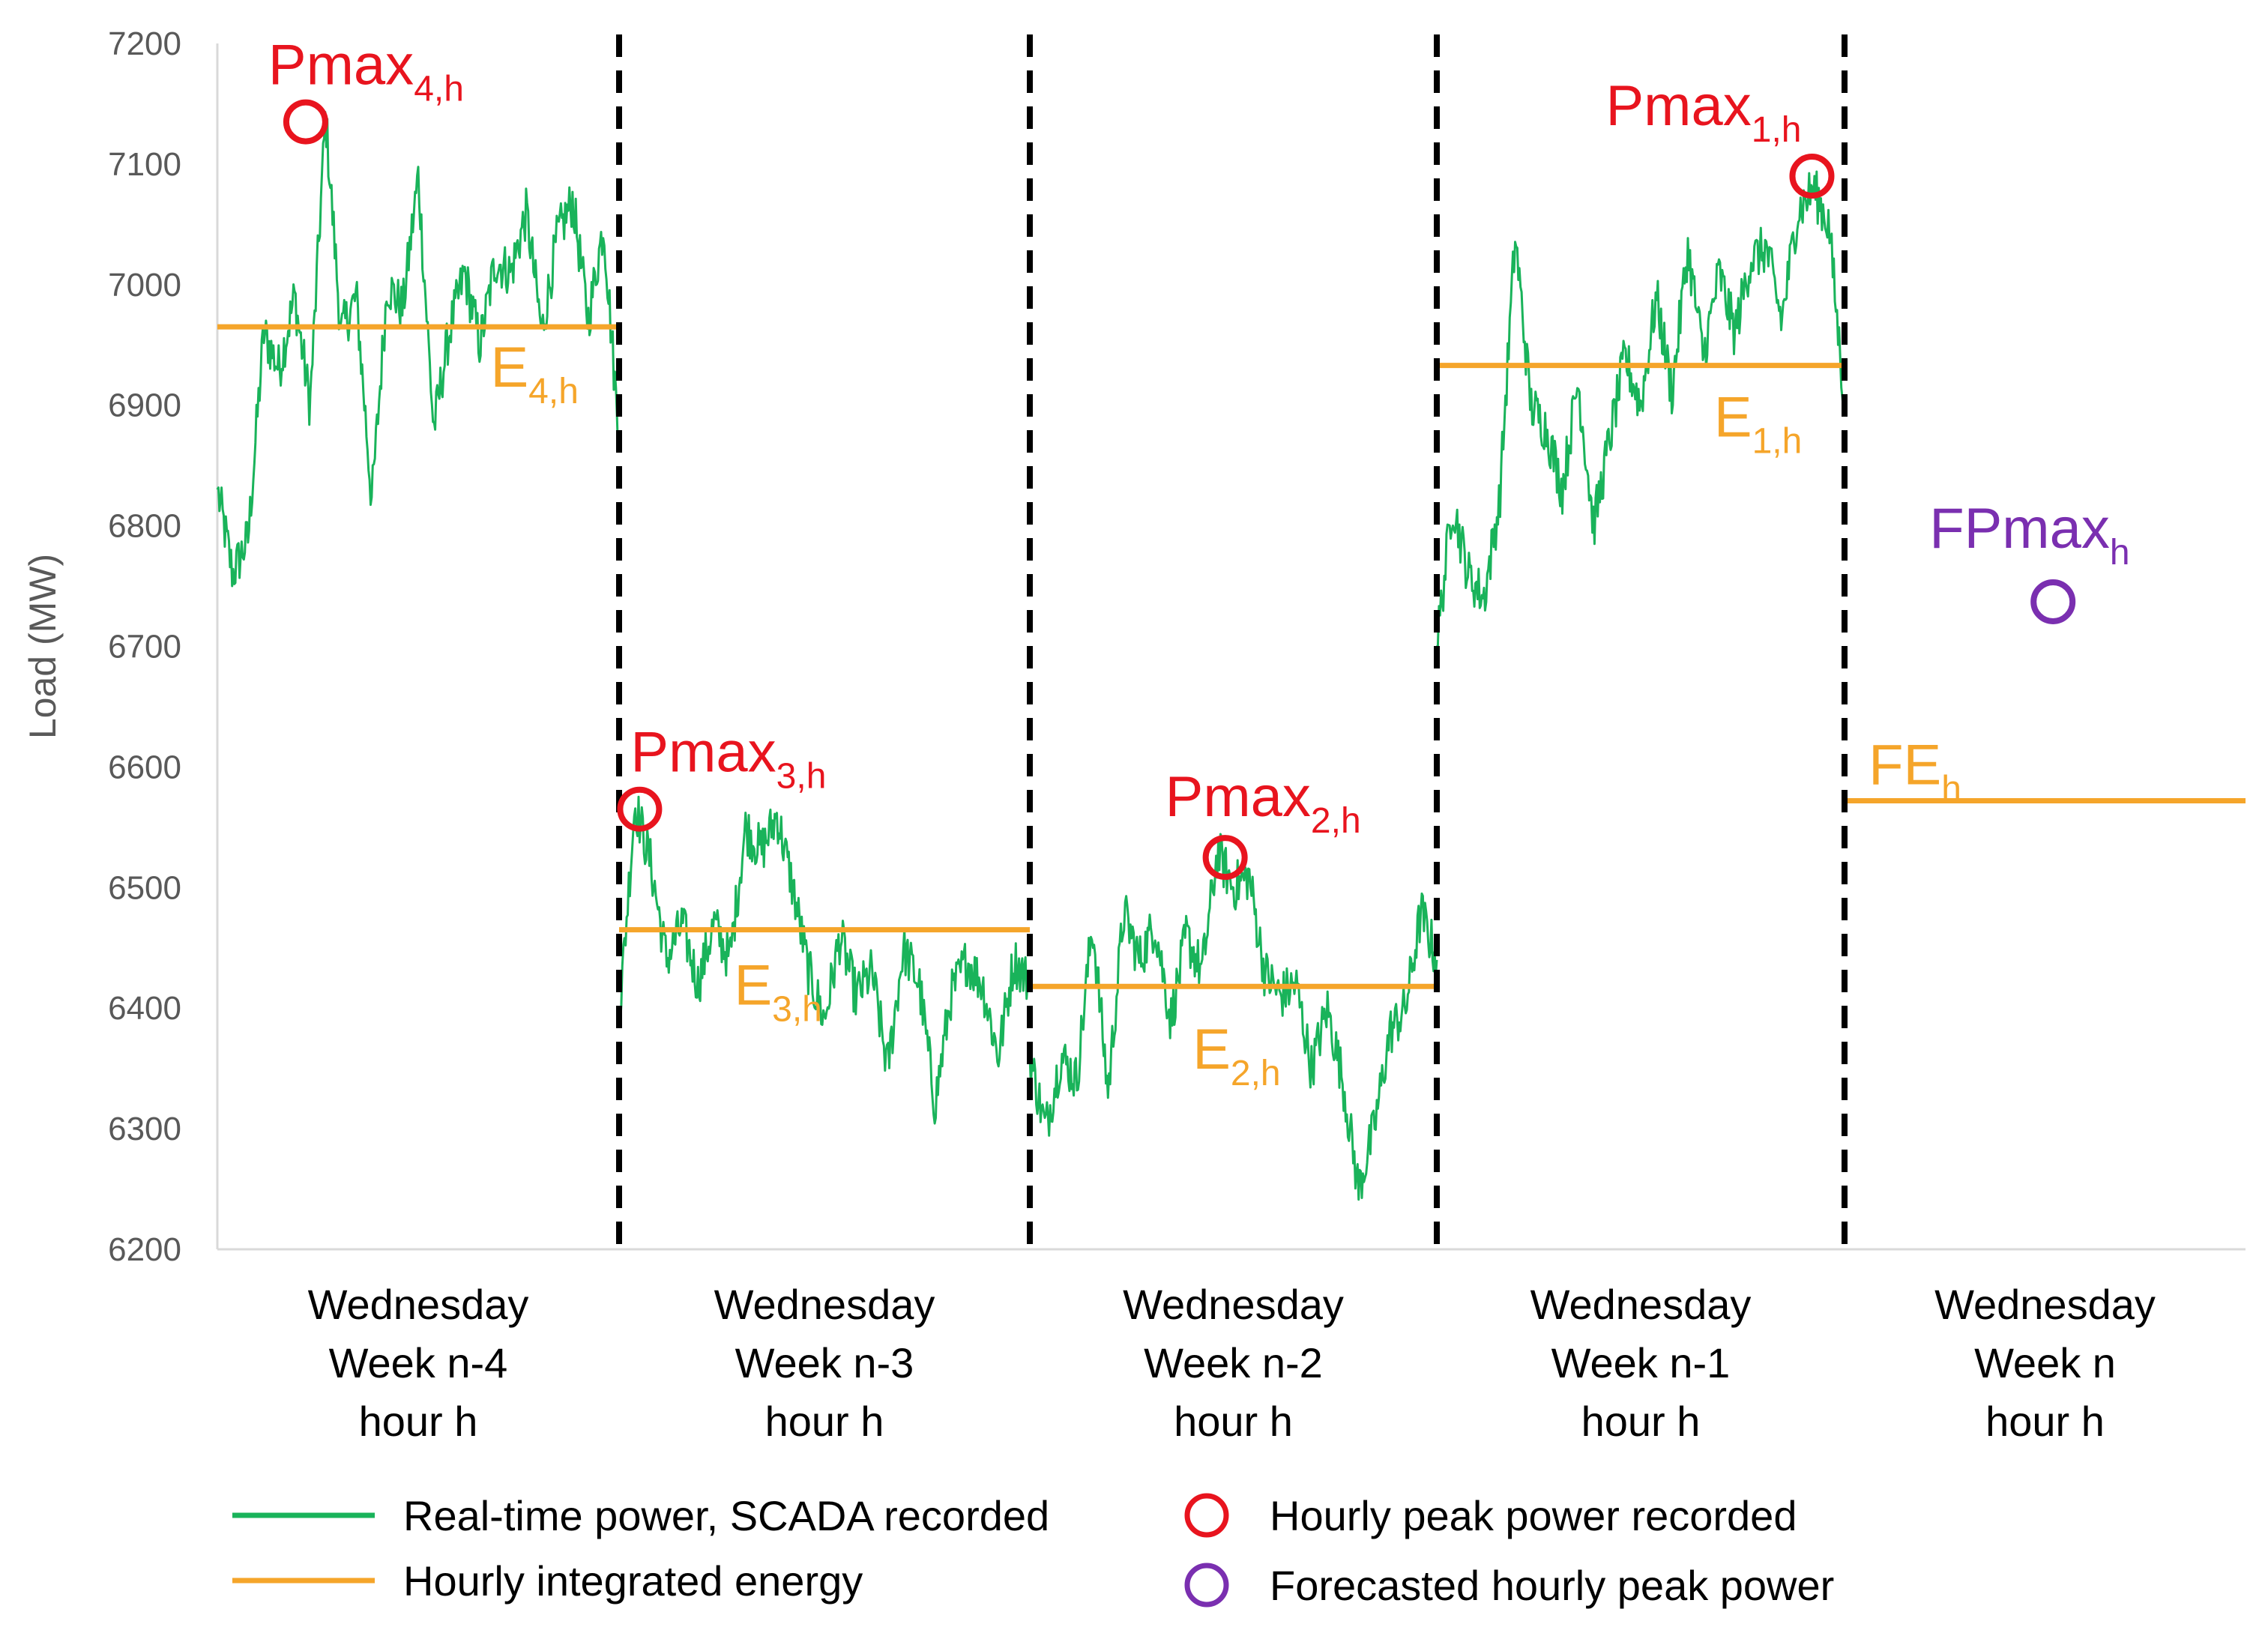  What do you see at coordinates (1336, 821) in the screenshot?
I see `peak-label-hour-2-sub: 2,h` at bounding box center [1336, 821].